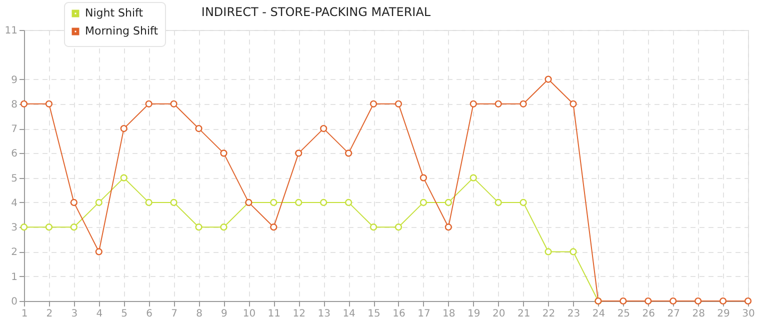  What do you see at coordinates (274, 314) in the screenshot?
I see `x-tick-label: 11` at bounding box center [274, 314].